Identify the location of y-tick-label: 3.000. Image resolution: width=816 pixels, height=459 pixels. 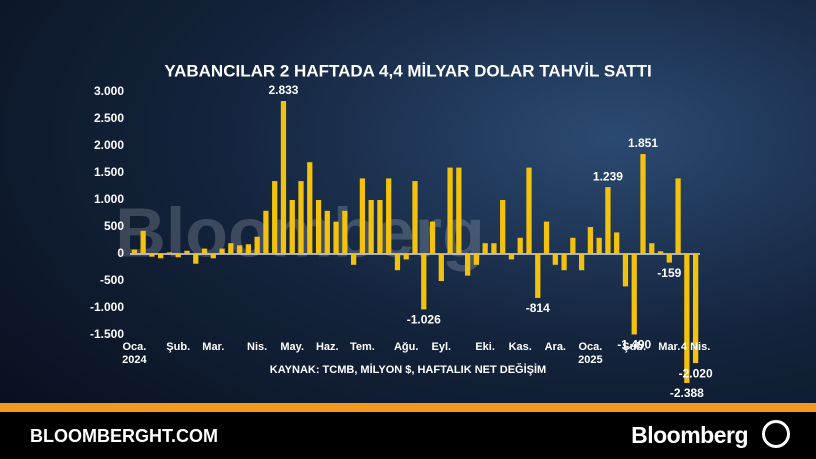
(109, 91).